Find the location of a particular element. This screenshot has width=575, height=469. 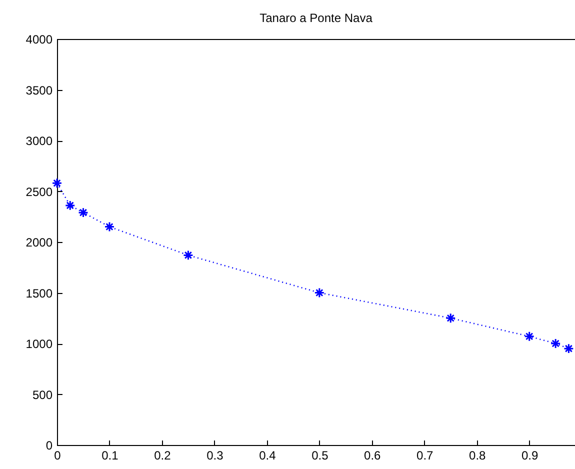

x-tick-label: 0.3 is located at coordinates (215, 455).